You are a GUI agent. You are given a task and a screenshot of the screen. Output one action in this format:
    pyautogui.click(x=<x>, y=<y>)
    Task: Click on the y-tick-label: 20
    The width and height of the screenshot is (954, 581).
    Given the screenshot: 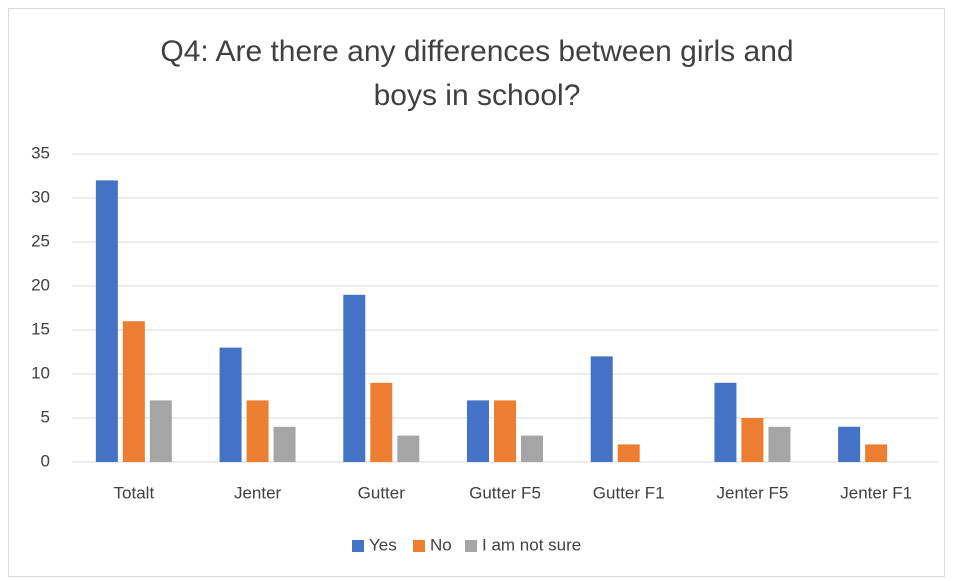 What is the action you would take?
    pyautogui.click(x=40, y=284)
    